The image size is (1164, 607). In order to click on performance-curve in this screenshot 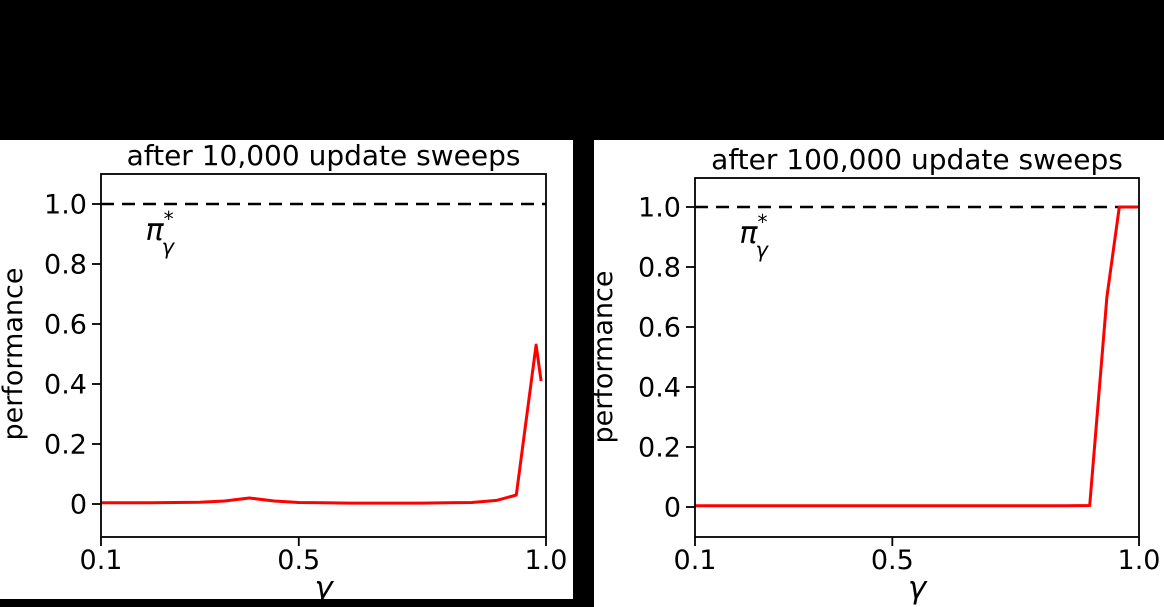, I will do `click(322, 424)`.